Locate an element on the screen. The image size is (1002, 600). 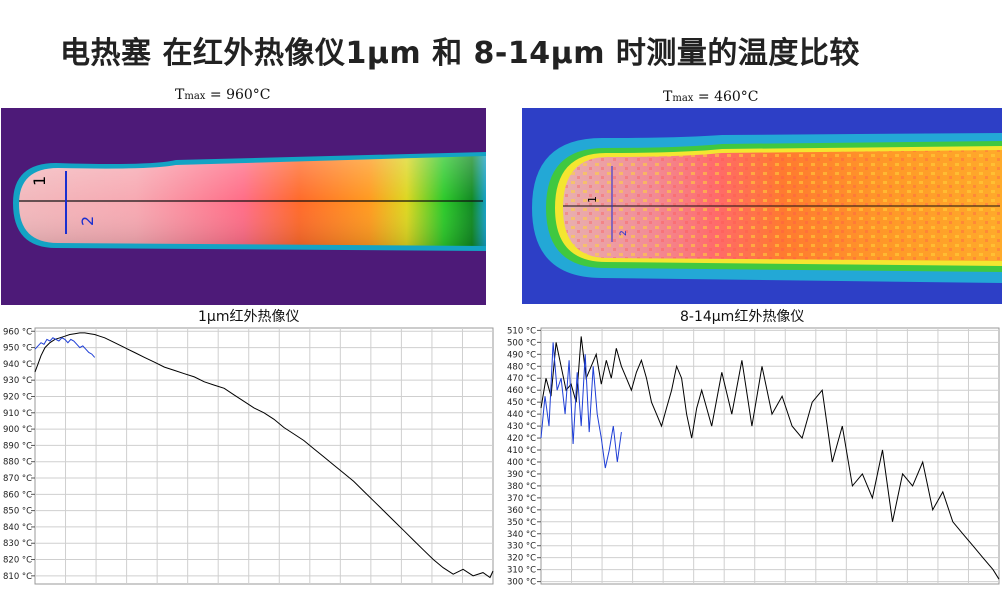
y-tick-label: 920 °C is located at coordinates (17, 397).